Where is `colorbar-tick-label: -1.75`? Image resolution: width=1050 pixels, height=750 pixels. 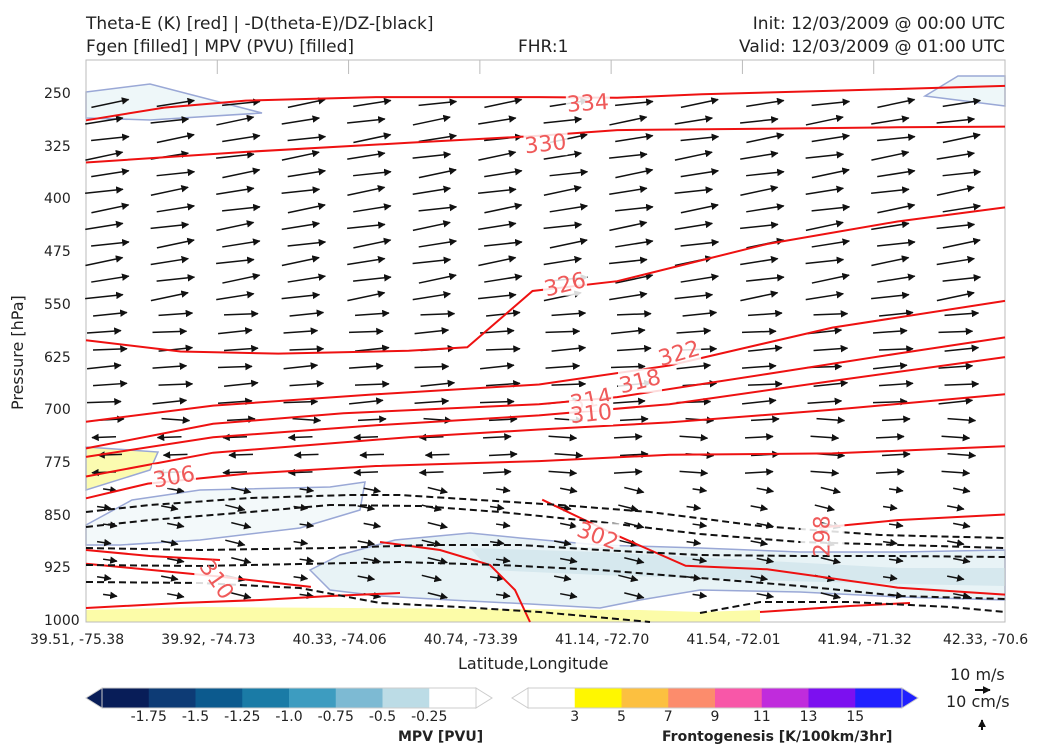
colorbar-tick-label: -1.75 is located at coordinates (148, 717).